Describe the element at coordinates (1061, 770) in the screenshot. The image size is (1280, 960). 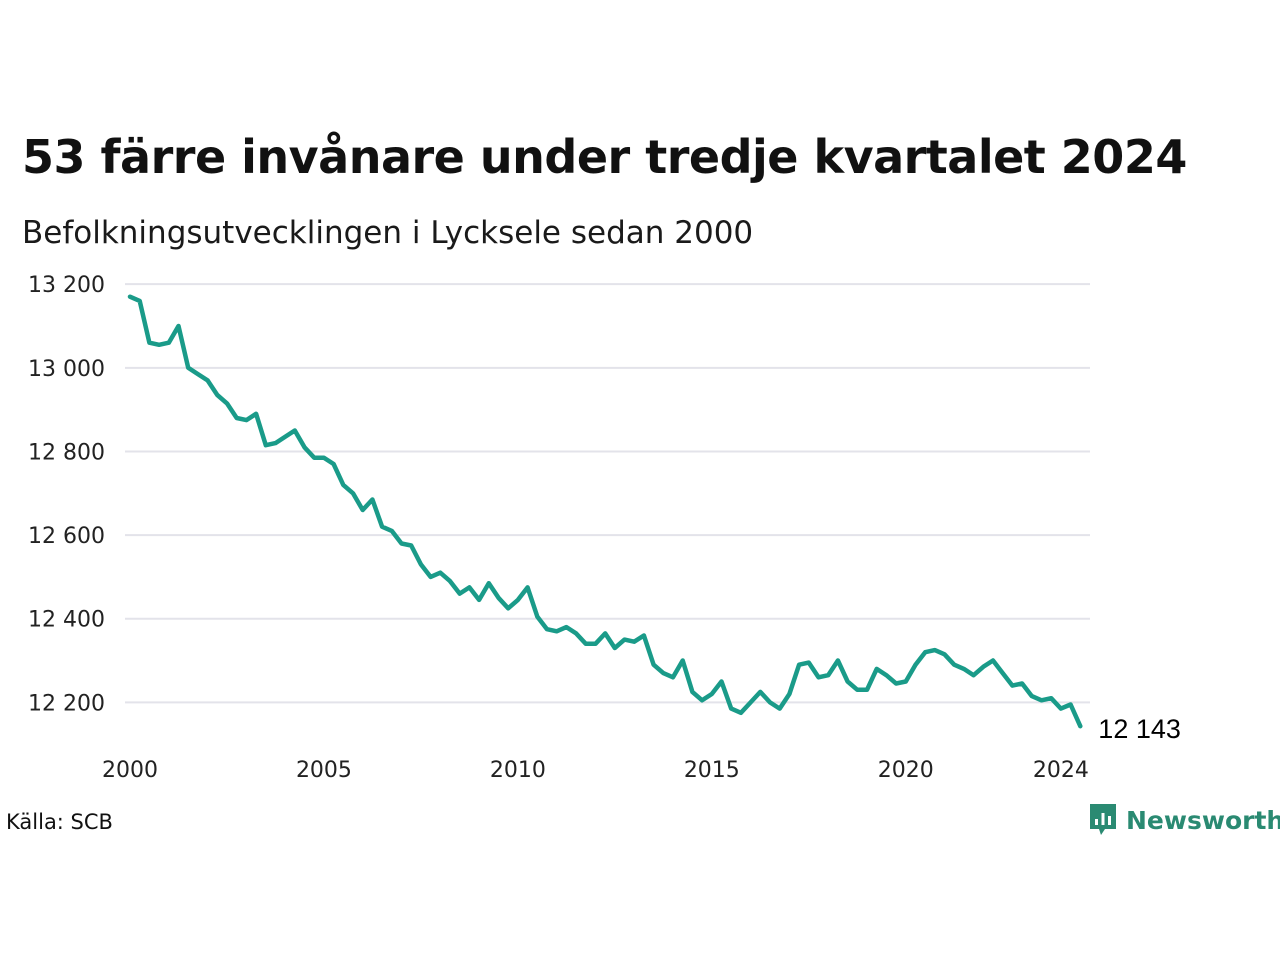
I see `x-tick-label: 2024` at that location.